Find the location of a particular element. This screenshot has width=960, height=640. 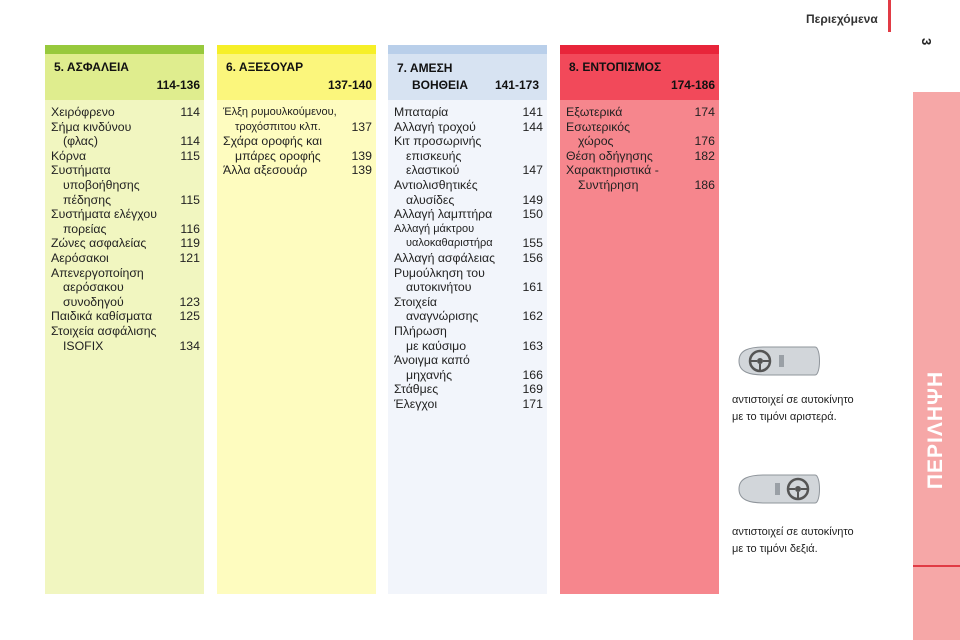

section-header: 8. ΕΝΤΟΠΙΣΜΟΣ 174-186 is located at coordinates (639, 77).